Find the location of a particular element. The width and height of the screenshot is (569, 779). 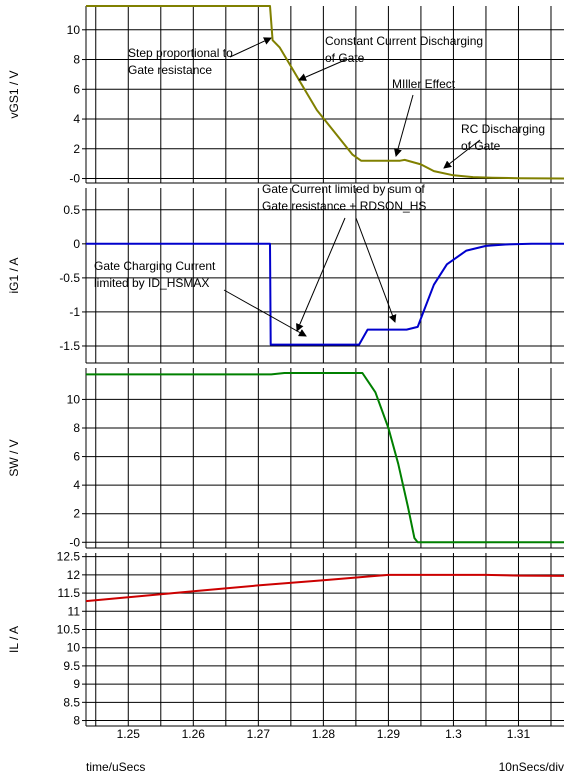

x-tick-label: 1.28 is located at coordinates (324, 734).